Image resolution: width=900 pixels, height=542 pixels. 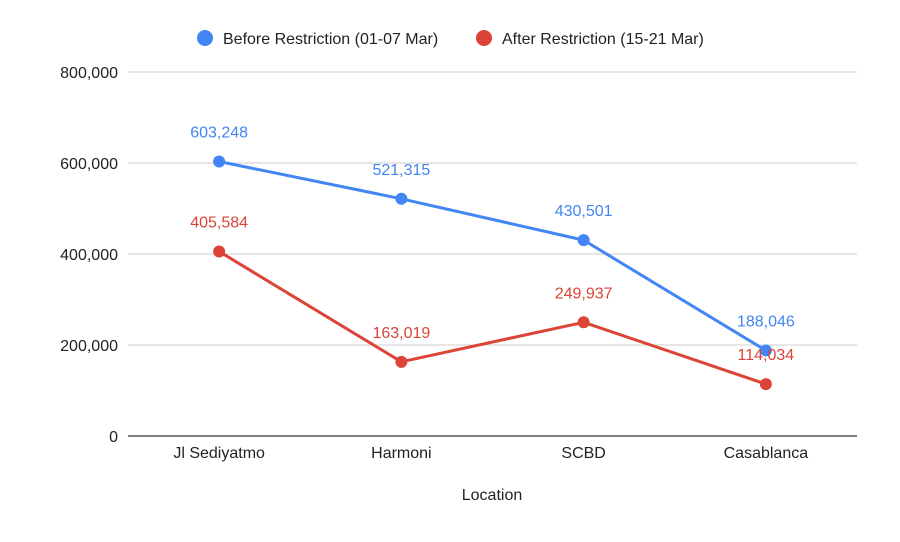 I want to click on x-category-label: Harmoni, so click(x=401, y=453).